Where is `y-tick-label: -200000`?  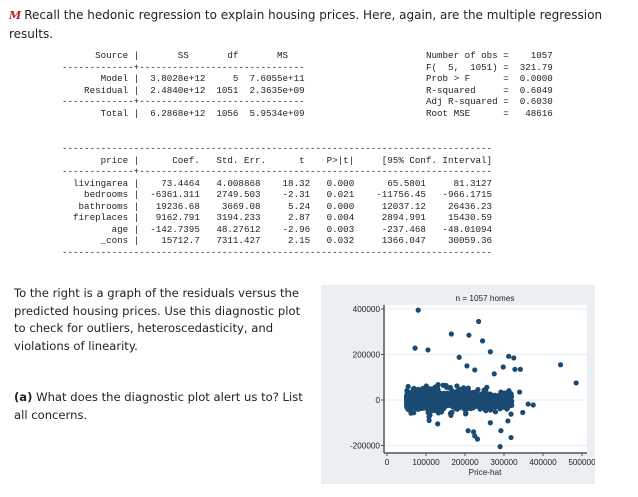
y-tick-label: -200000 is located at coordinates (365, 446).